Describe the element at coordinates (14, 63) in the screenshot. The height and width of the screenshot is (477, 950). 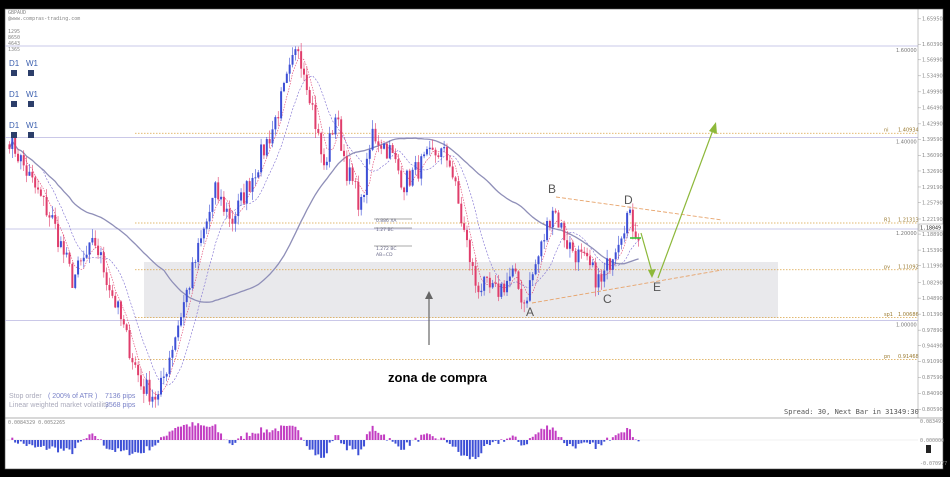
I see `badge-d1-0: D1` at that location.